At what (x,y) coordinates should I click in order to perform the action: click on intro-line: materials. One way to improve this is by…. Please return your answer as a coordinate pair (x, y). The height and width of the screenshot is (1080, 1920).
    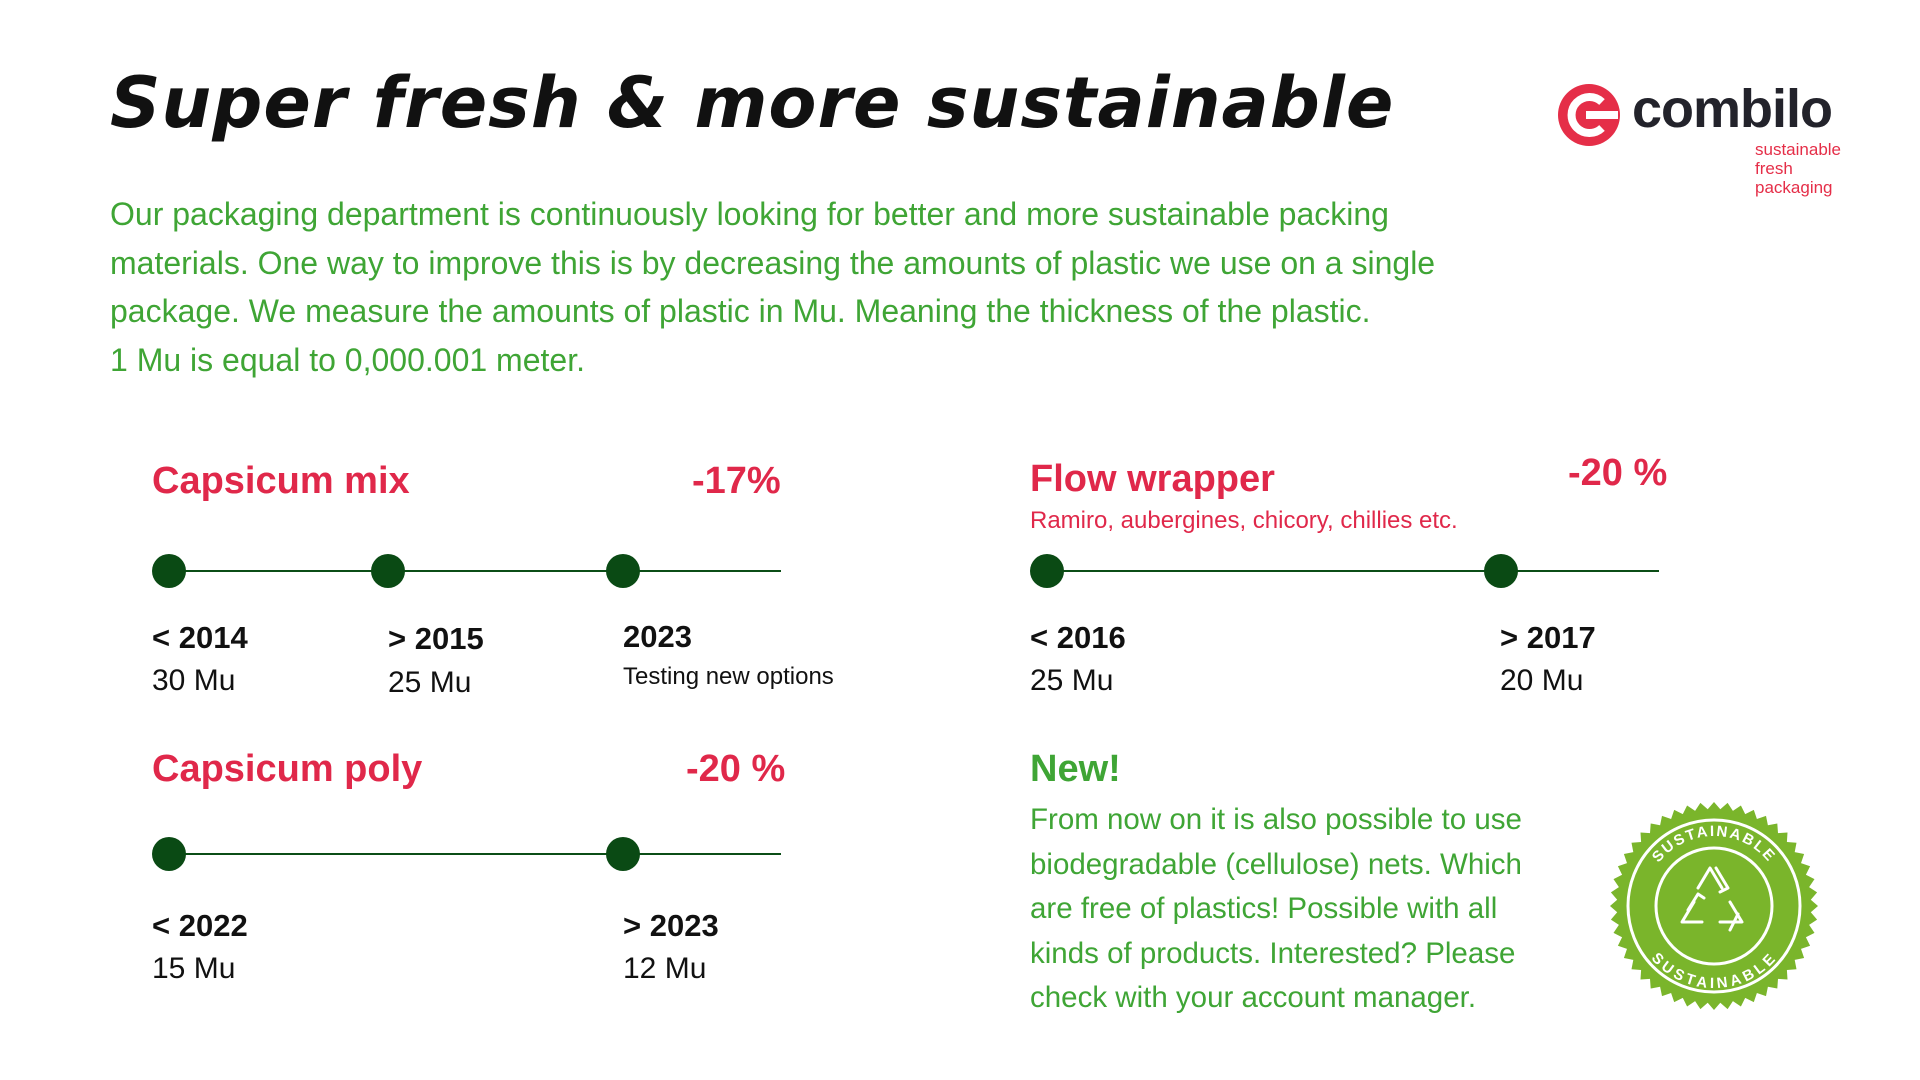
    Looking at the image, I should click on (773, 262).